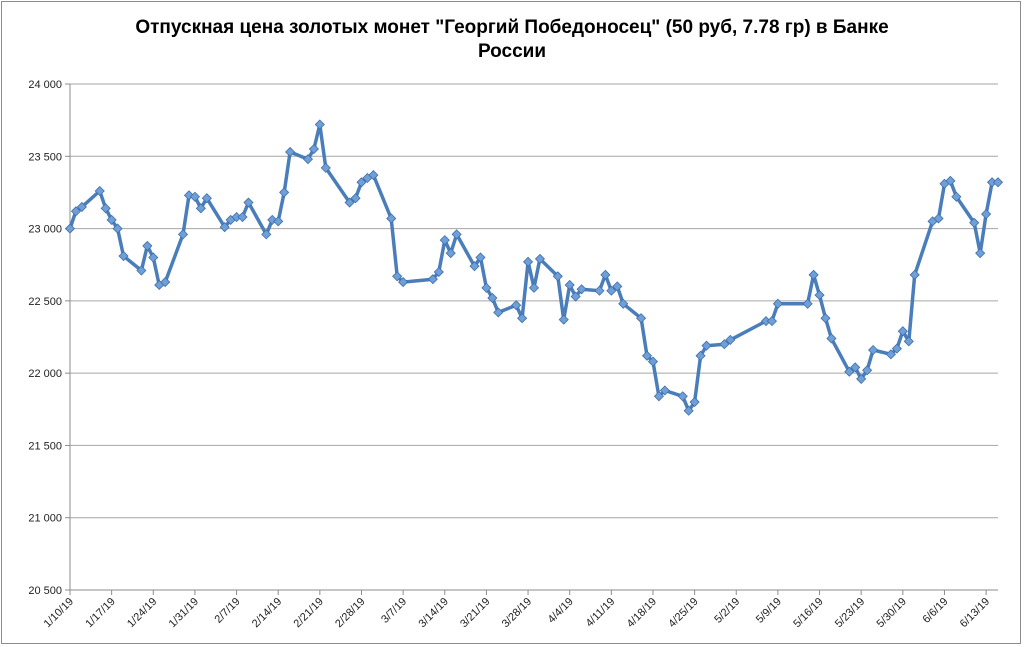  Describe the element at coordinates (45, 230) in the screenshot. I see `y-tick-label: 23 000` at that location.